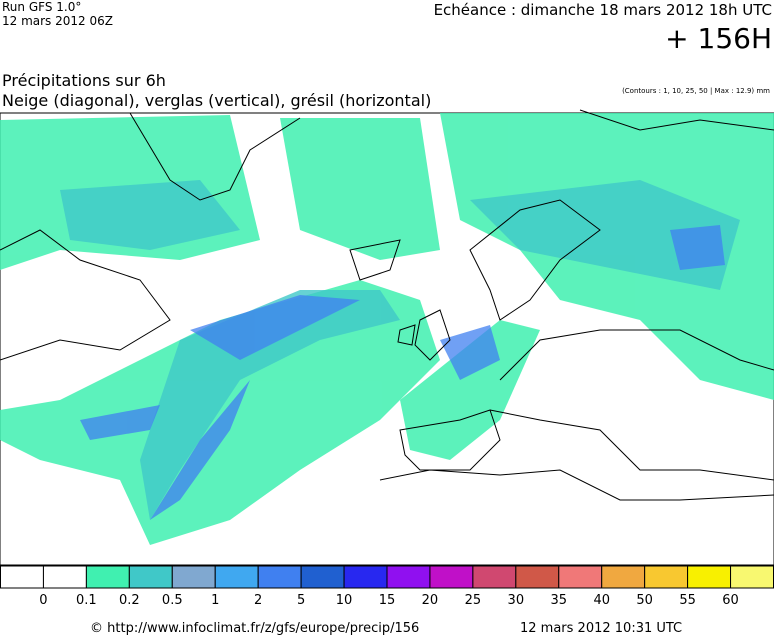 This screenshot has height=638, width=774. Describe the element at coordinates (258, 600) in the screenshot. I see `colorbar-tick-label: 2` at that location.